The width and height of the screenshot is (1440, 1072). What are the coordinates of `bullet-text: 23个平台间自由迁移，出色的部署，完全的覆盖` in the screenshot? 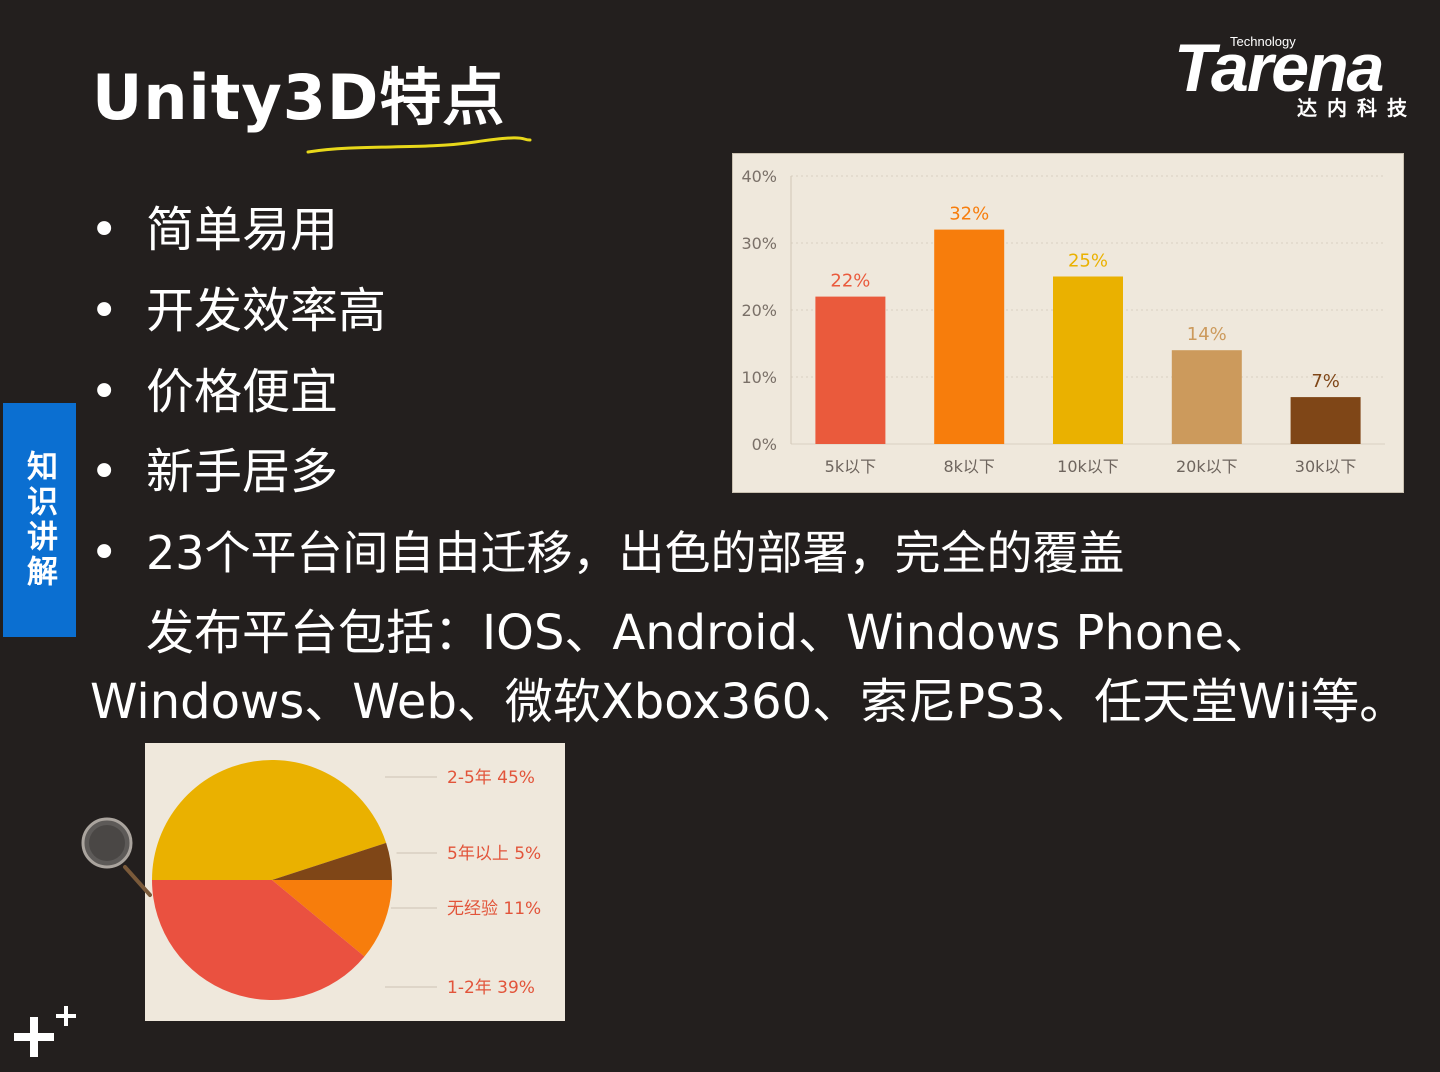 It's located at (635, 553).